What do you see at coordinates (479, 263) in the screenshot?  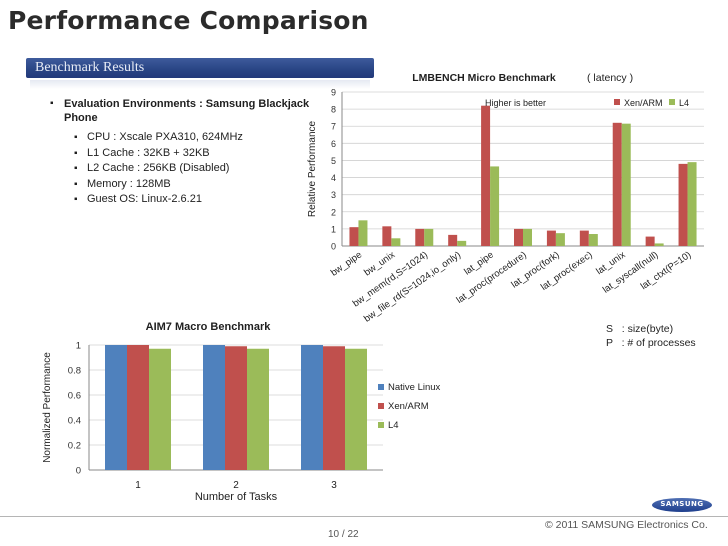 I see `lmbench-x-tick-label: lat_pipe` at bounding box center [479, 263].